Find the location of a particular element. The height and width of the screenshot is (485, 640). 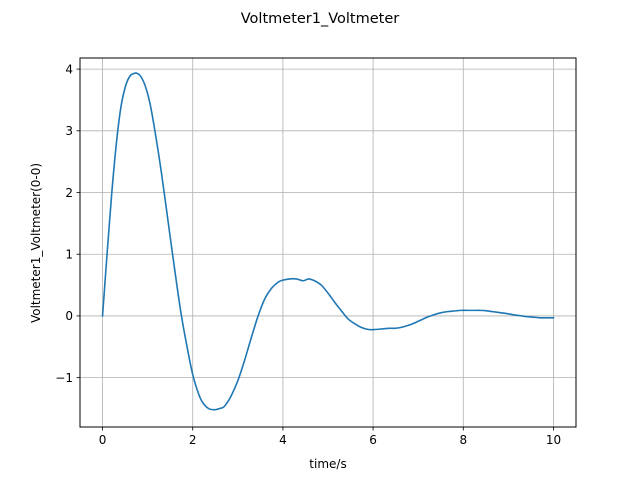

chart-title: Voltmeter1_Voltmeter is located at coordinates (320, 19).